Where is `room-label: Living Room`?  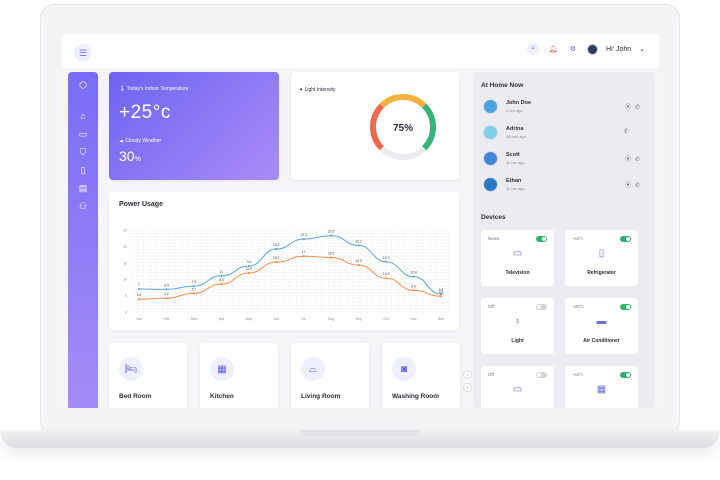
room-label: Living Room is located at coordinates (321, 396).